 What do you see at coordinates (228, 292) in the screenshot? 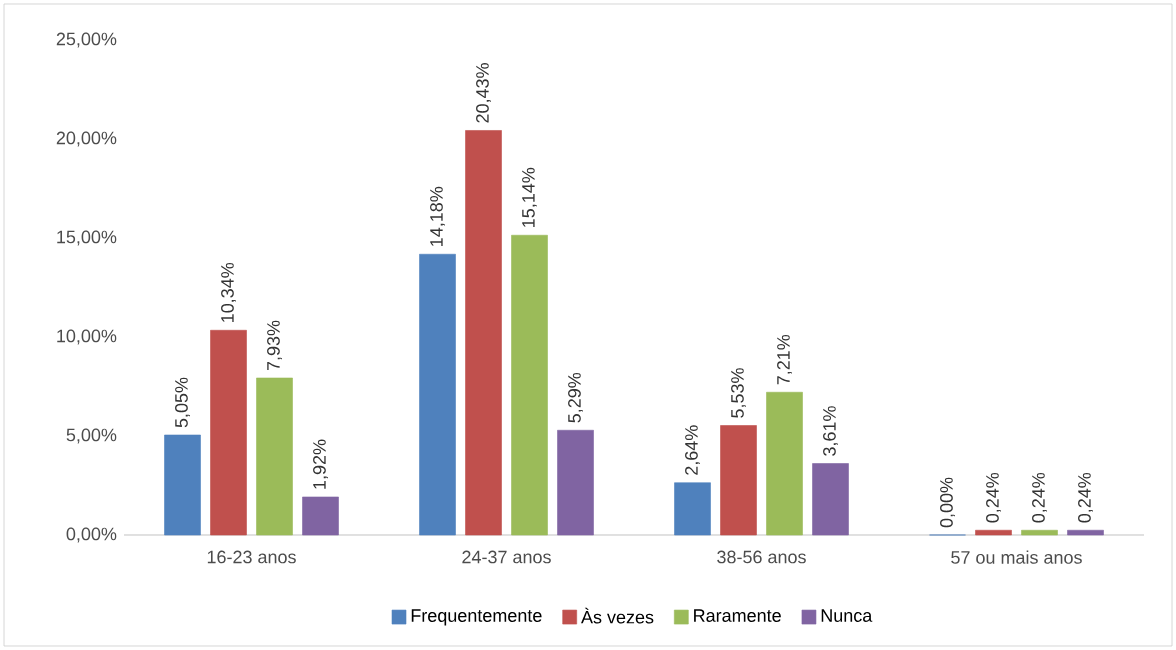
I see `data-label: 10,34%` at bounding box center [228, 292].